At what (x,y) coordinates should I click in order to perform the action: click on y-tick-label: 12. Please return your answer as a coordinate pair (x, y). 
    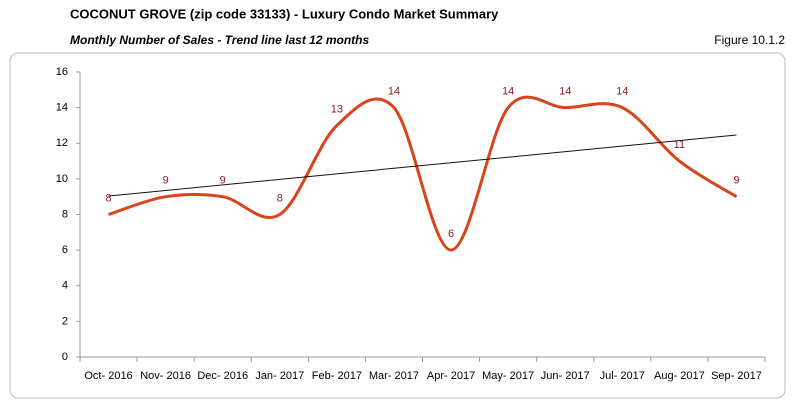
    Looking at the image, I should click on (62, 143).